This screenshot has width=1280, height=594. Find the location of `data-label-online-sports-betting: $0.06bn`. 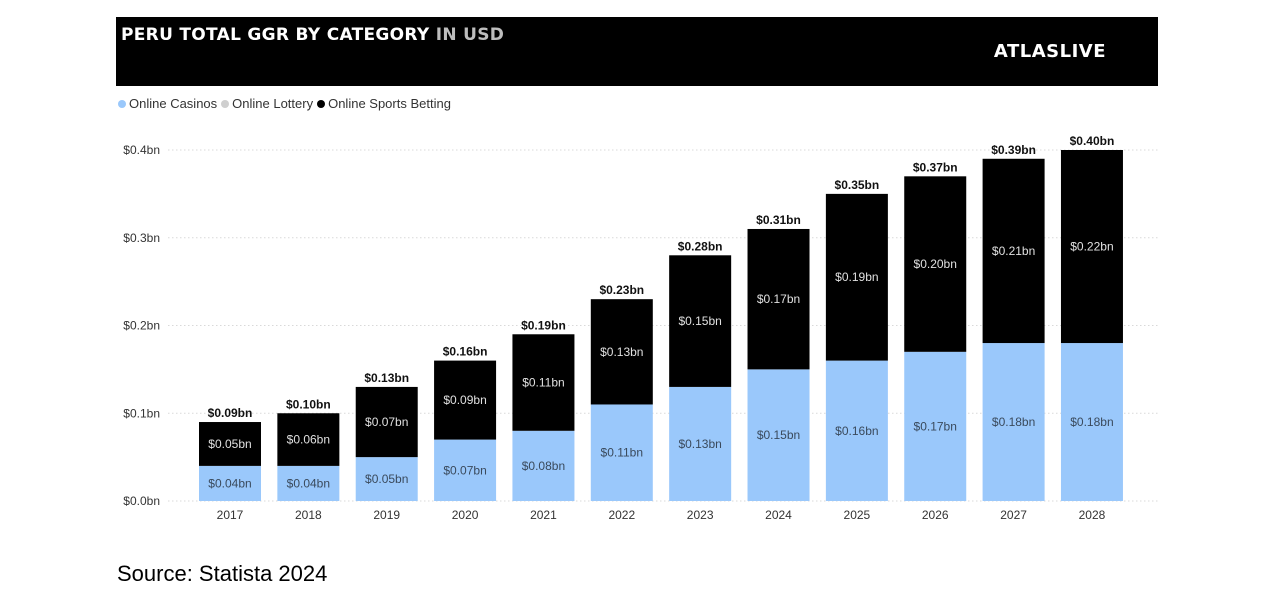

data-label-online-sports-betting: $0.06bn is located at coordinates (308, 440).